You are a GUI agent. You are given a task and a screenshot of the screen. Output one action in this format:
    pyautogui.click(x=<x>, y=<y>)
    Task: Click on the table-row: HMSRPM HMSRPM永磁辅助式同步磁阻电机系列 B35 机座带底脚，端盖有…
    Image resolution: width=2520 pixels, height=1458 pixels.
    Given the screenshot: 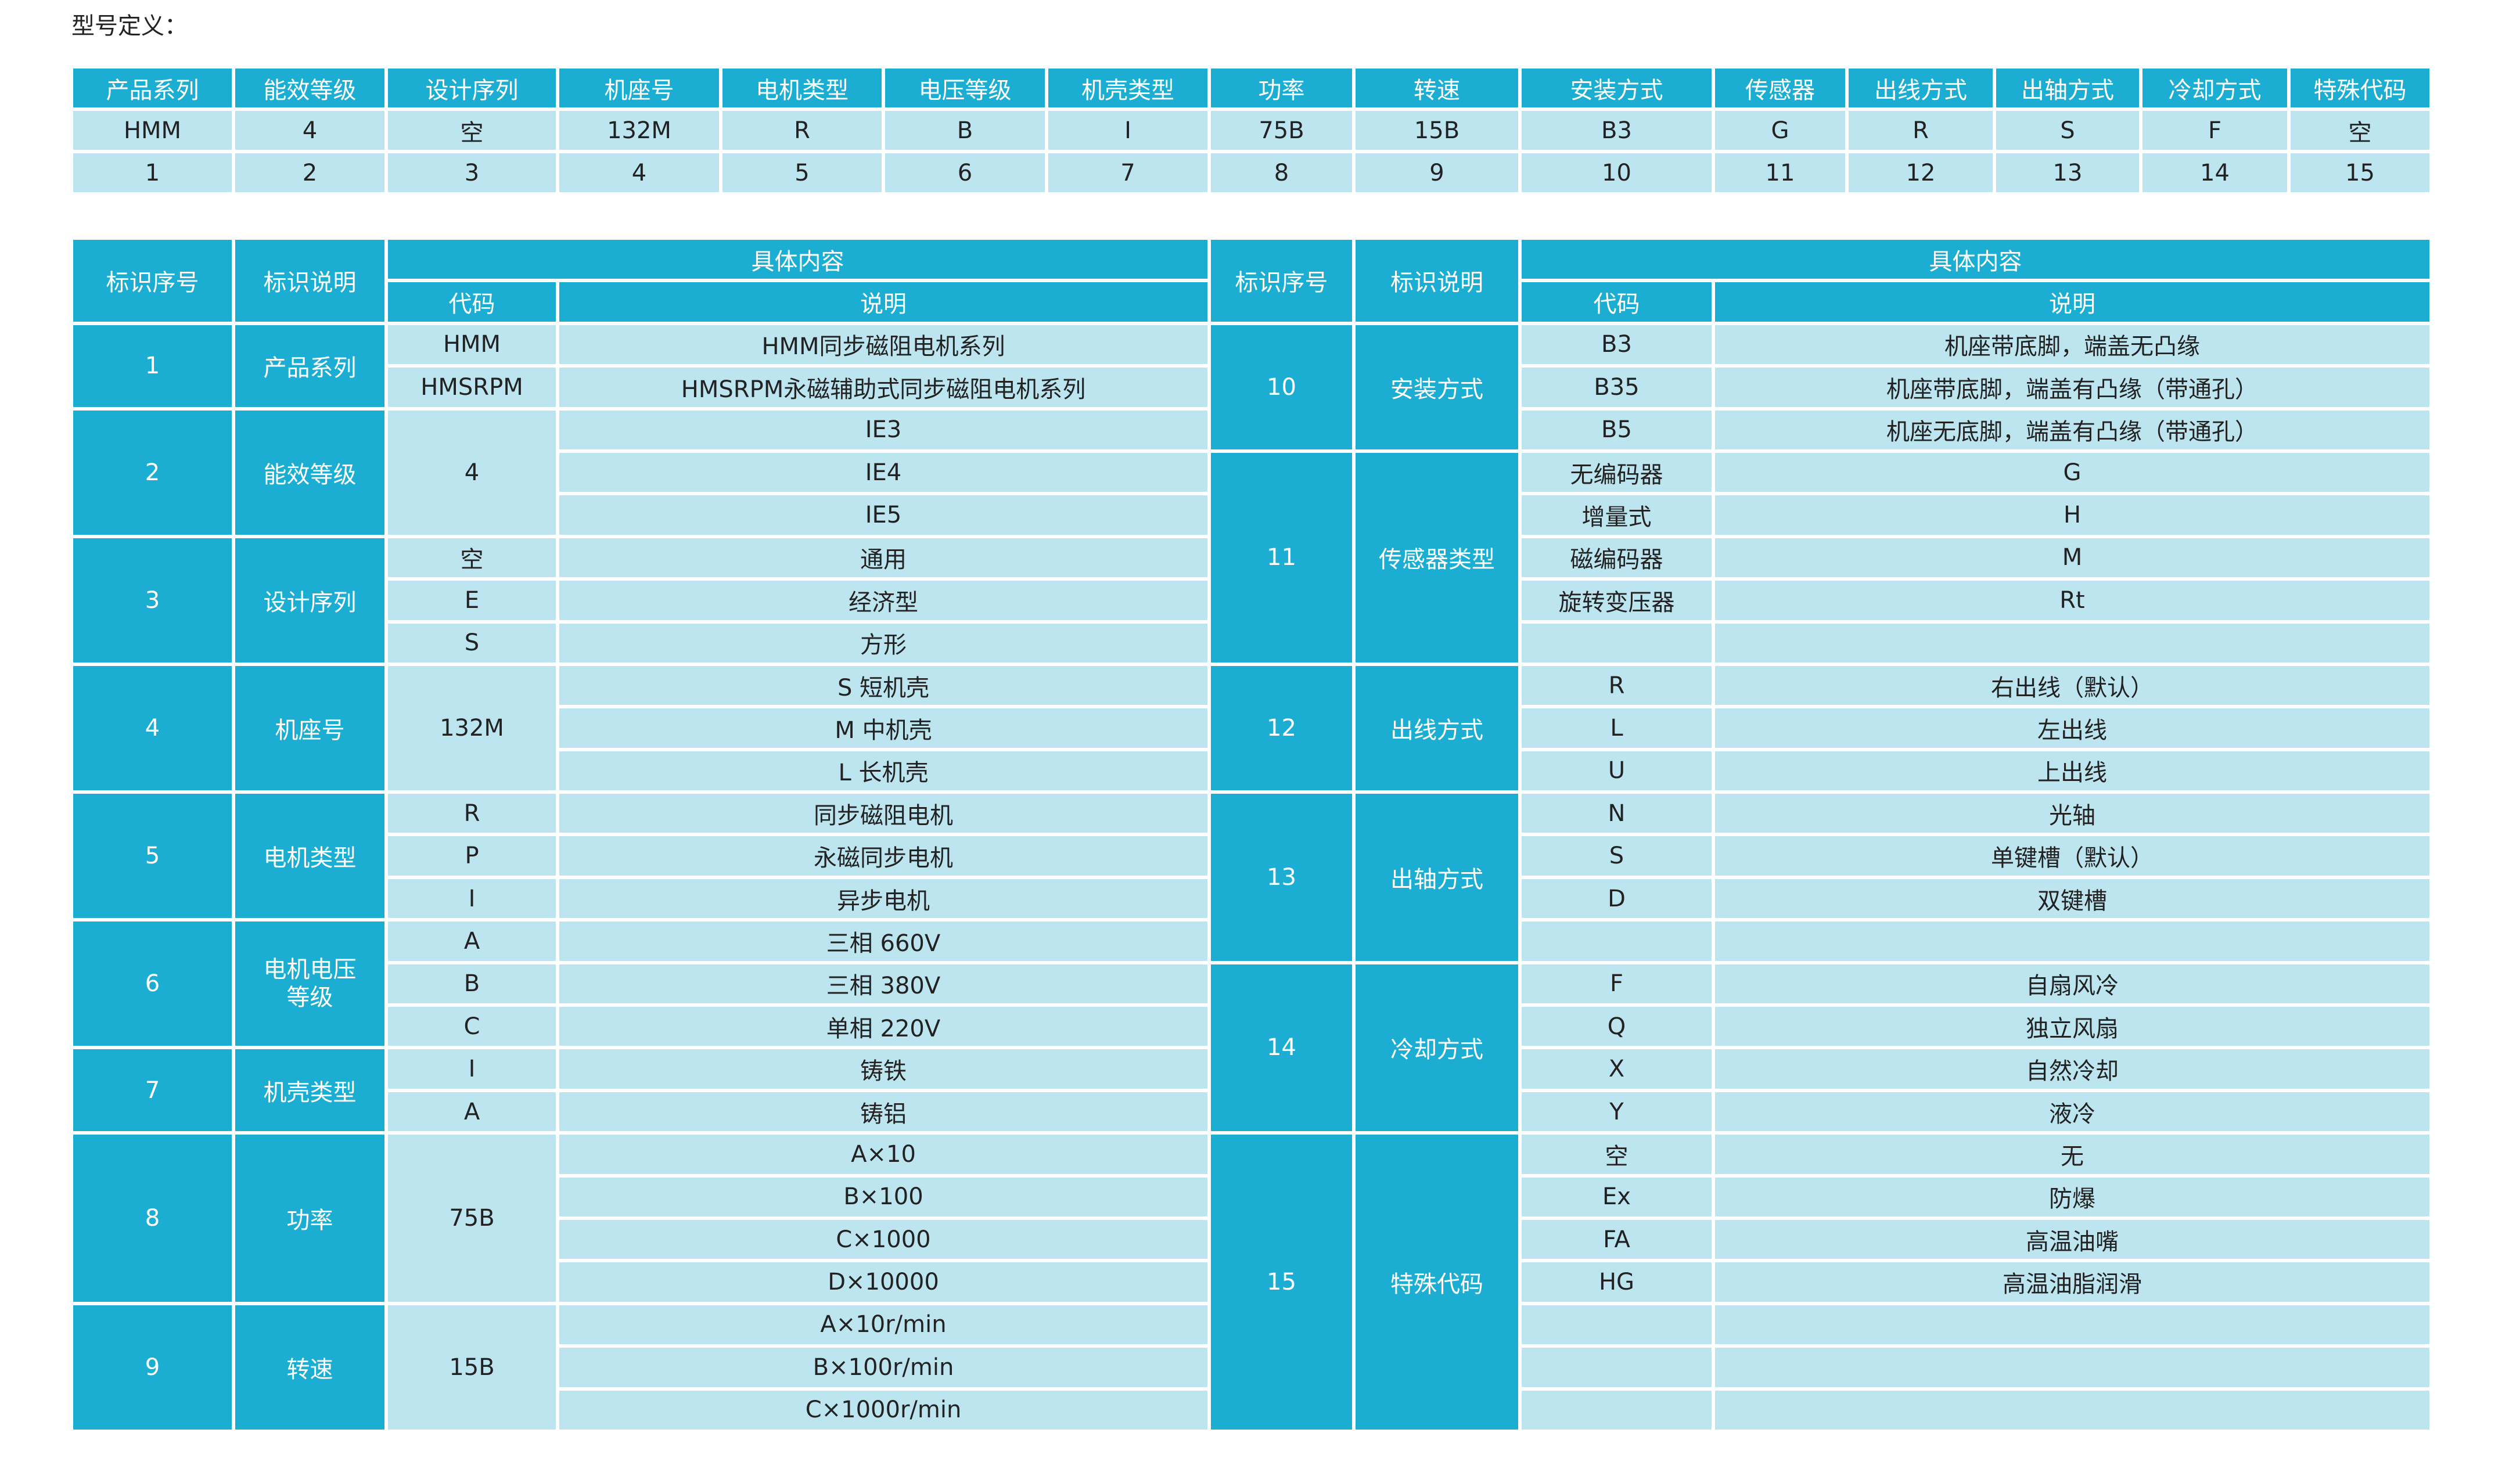 What is the action you would take?
    pyautogui.click(x=1251, y=388)
    